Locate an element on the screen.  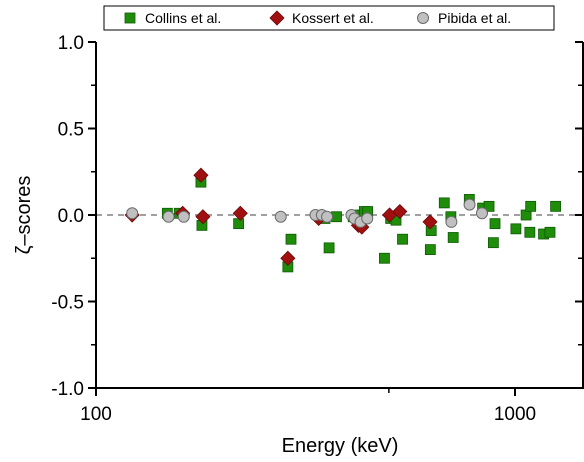
legend-item: Collins et al. is located at coordinates (172, 18).